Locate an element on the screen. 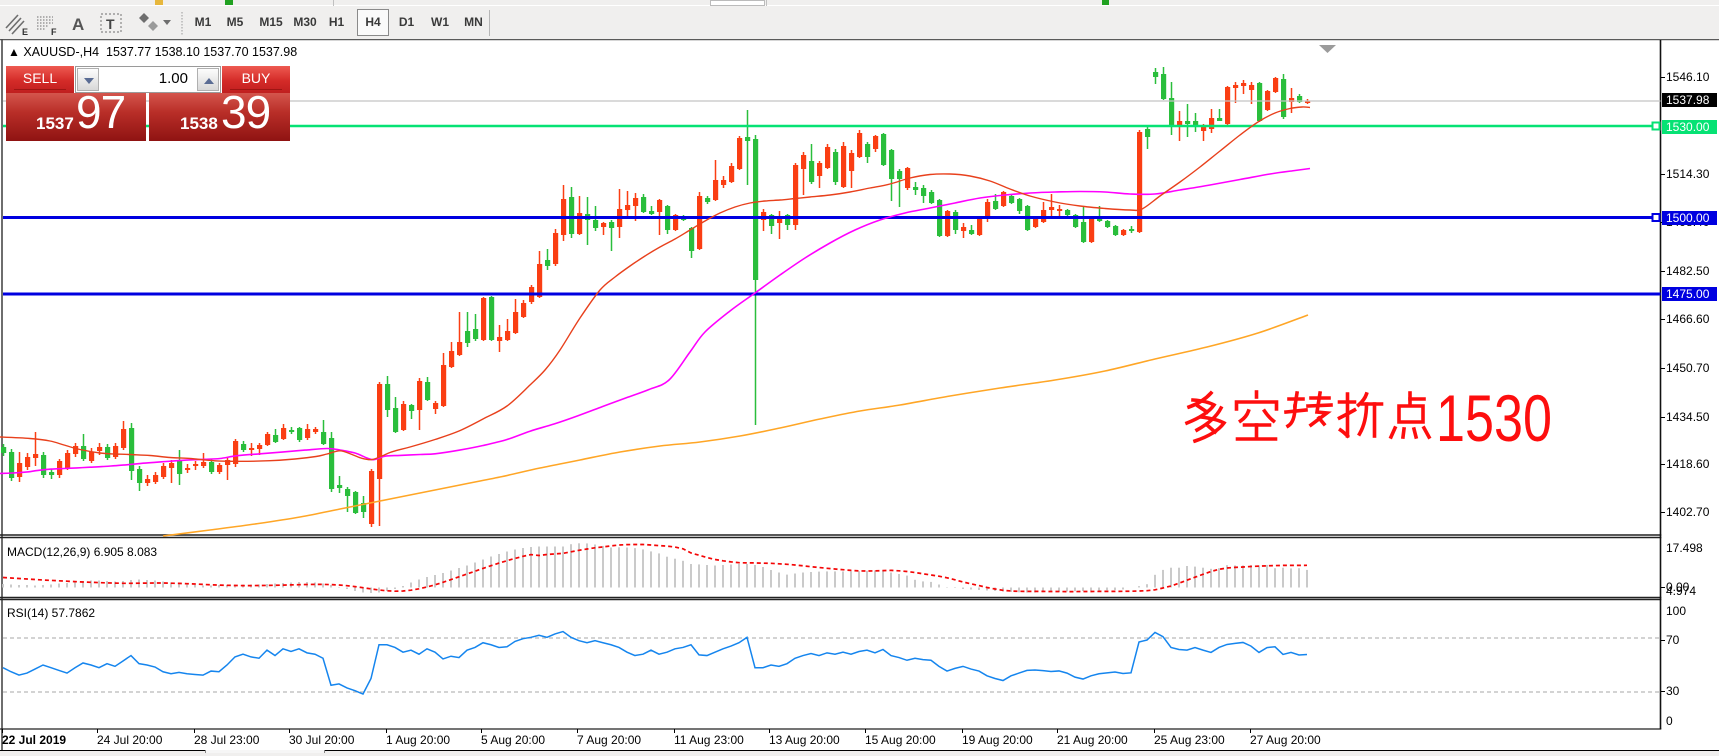 This screenshot has width=1719, height=756. svg-text: E is located at coordinates (25, 32).